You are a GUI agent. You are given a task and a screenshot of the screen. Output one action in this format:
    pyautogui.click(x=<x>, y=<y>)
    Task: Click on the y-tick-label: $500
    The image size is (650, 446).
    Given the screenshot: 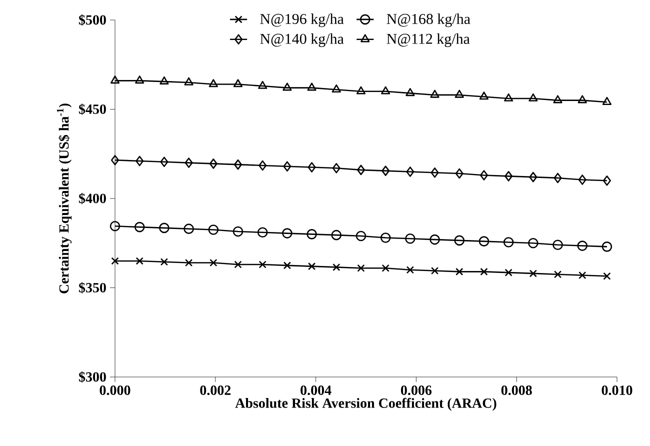 What is the action you would take?
    pyautogui.click(x=92, y=20)
    